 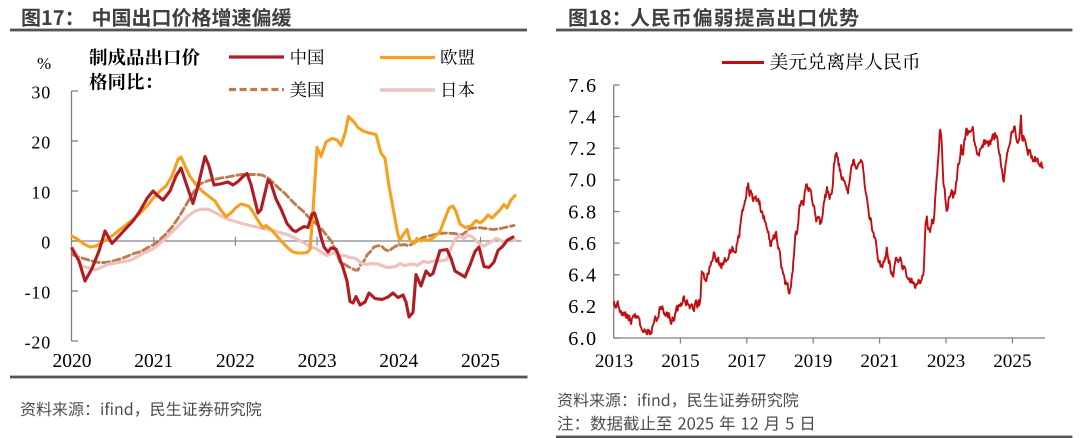 I want to click on svg-text: 6.0, so click(x=582, y=339).